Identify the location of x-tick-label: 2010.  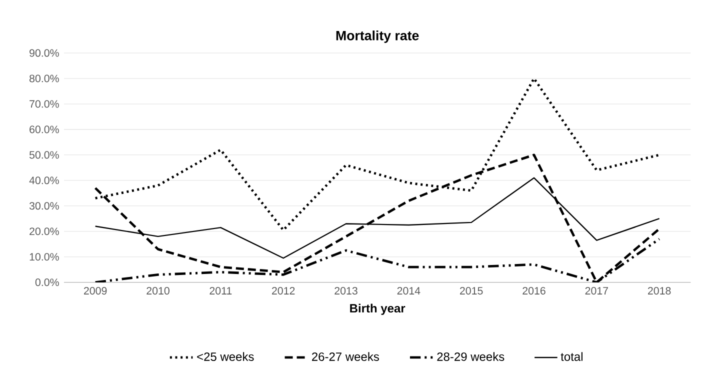
(158, 291).